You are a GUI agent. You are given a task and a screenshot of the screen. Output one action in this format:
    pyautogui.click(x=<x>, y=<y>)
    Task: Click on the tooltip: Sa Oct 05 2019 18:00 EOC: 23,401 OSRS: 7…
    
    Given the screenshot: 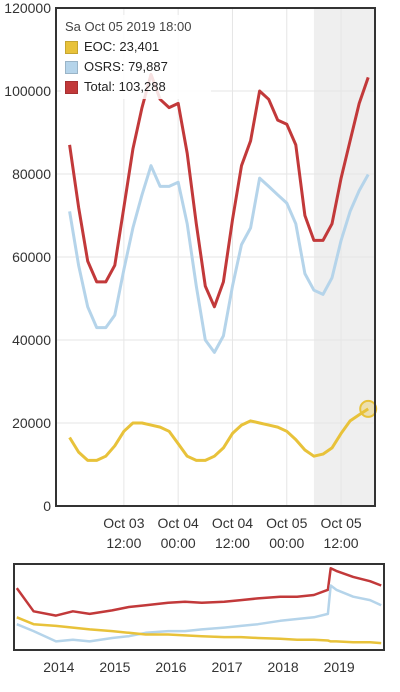 What is the action you would take?
    pyautogui.click(x=136, y=57)
    